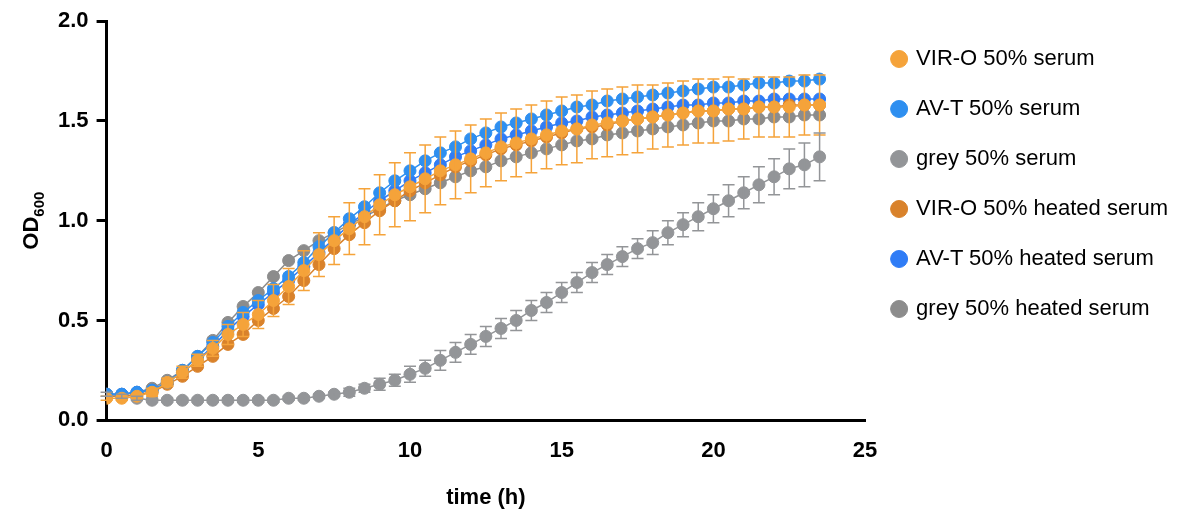 This screenshot has height=515, width=1198. What do you see at coordinates (73, 120) in the screenshot?
I see `y-tick-label: 1.5` at bounding box center [73, 120].